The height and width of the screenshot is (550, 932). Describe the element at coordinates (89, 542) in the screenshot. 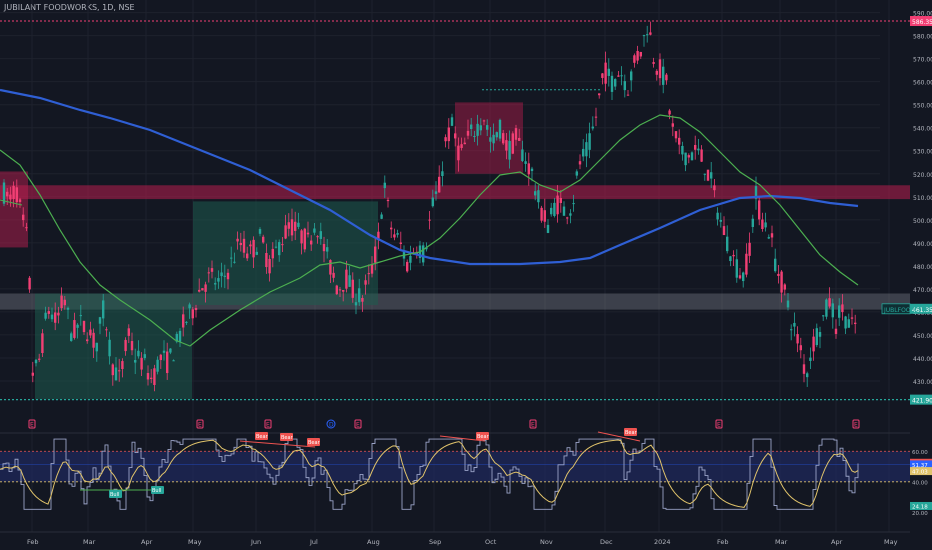

I see `time-tick-label: Mar` at that location.